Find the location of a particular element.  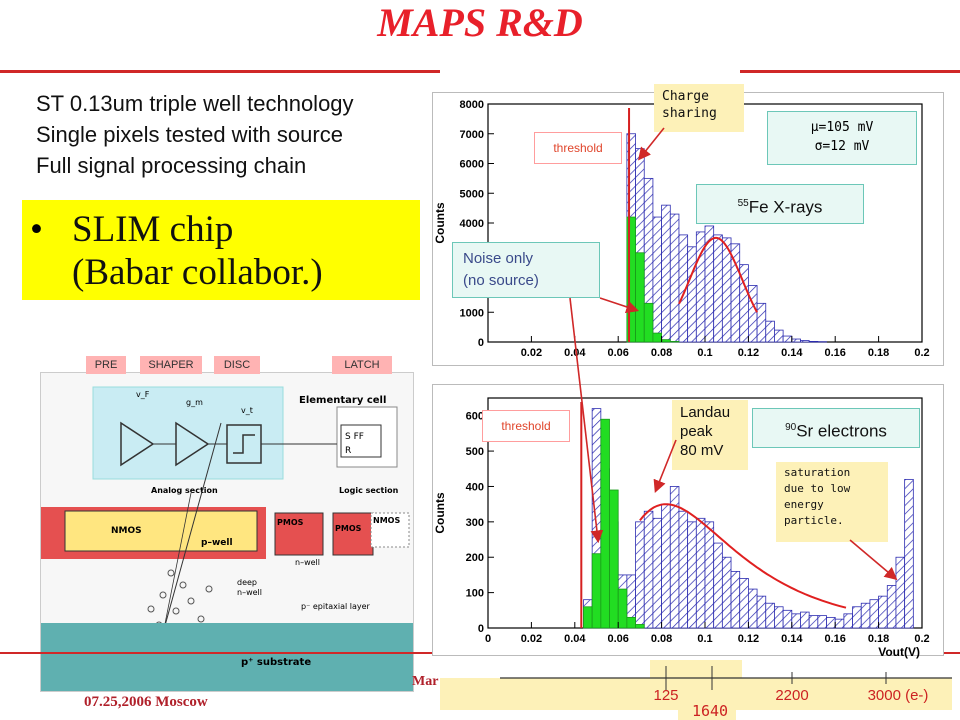

fe55-ytick-label-7: 7000 is located at coordinates (472, 135).